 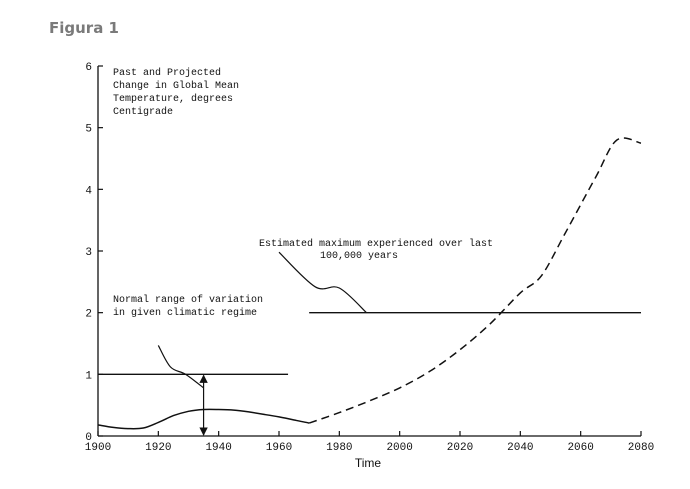 What do you see at coordinates (88, 376) in the screenshot?
I see `y-tick-label: 1` at bounding box center [88, 376].